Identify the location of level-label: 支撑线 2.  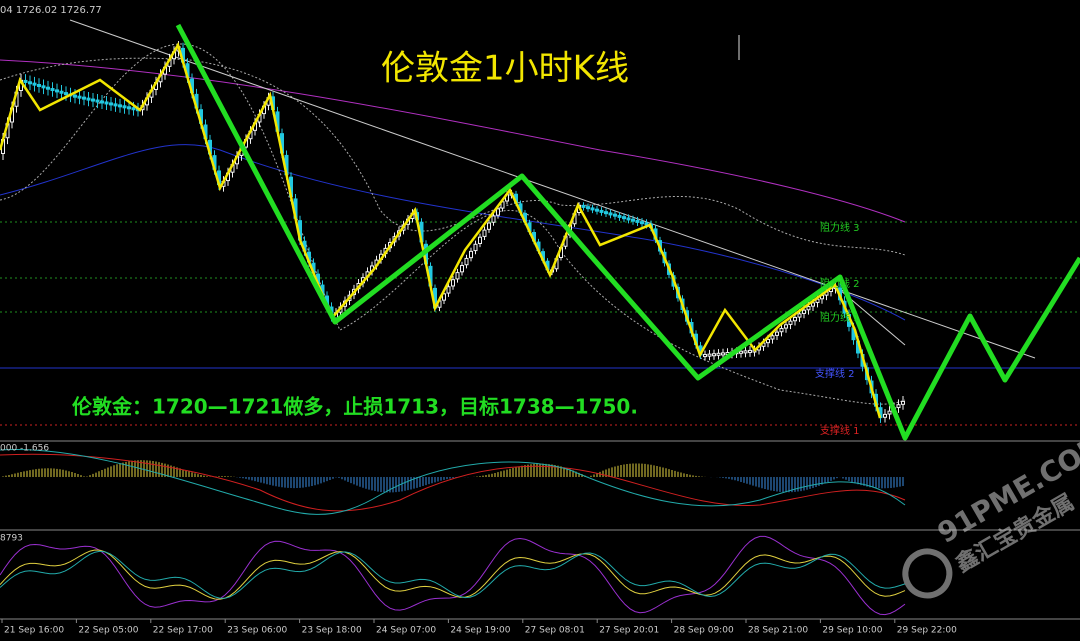
(835, 373).